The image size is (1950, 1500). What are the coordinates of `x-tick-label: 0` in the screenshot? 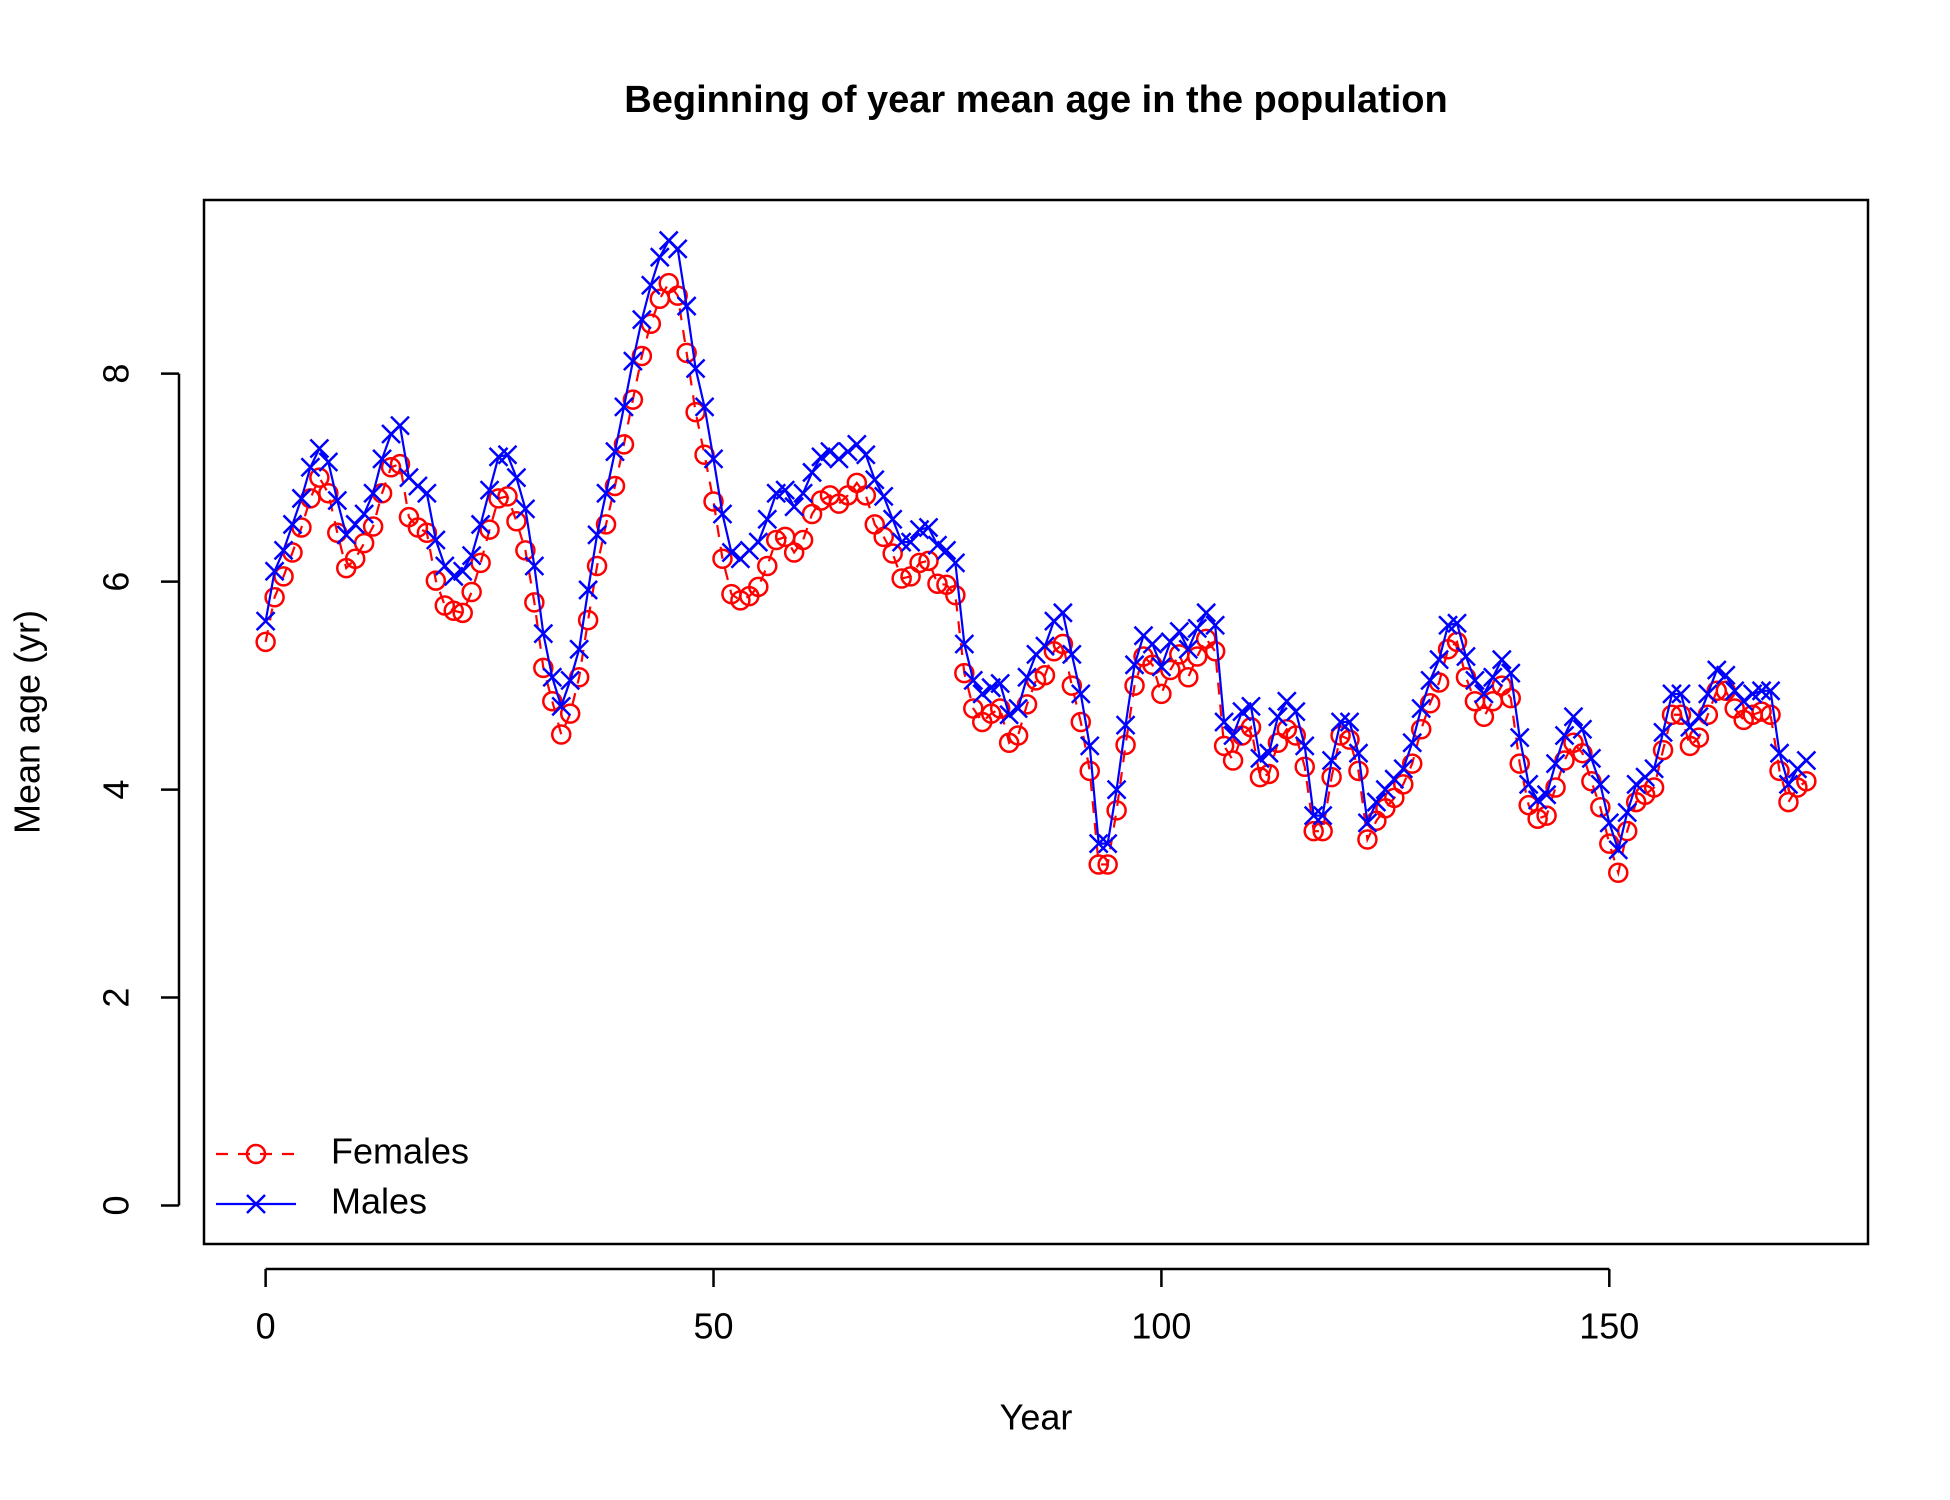 It's located at (266, 1326).